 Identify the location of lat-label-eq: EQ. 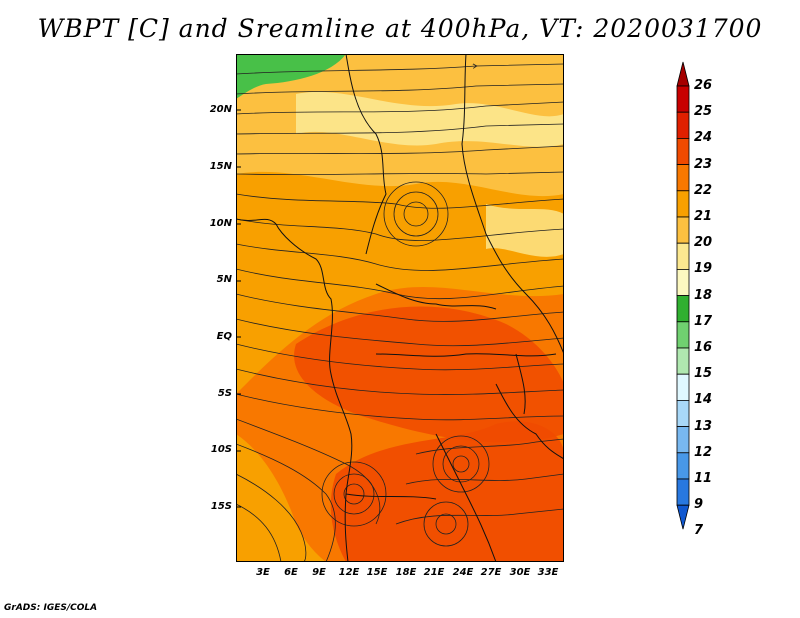
(224, 336).